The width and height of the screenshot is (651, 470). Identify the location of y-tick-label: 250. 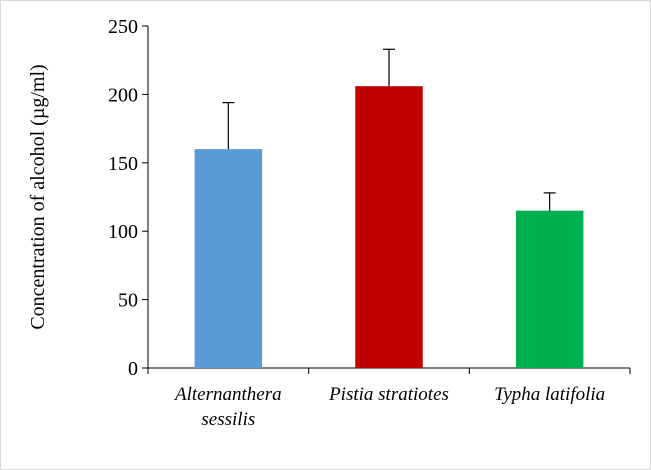
(123, 27).